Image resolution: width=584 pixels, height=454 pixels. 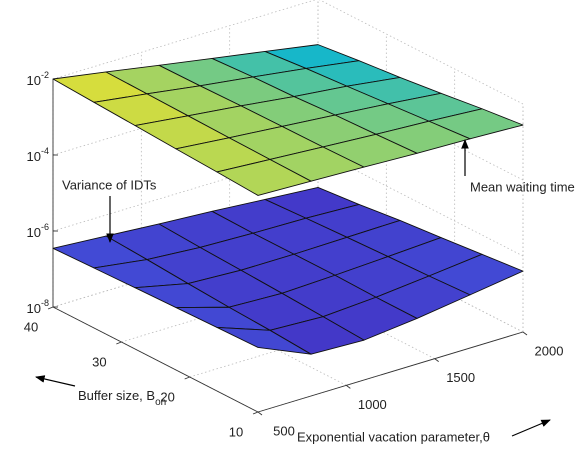 What do you see at coordinates (116, 395) in the screenshot?
I see `y-axis-label-main: Buffer size, B` at bounding box center [116, 395].